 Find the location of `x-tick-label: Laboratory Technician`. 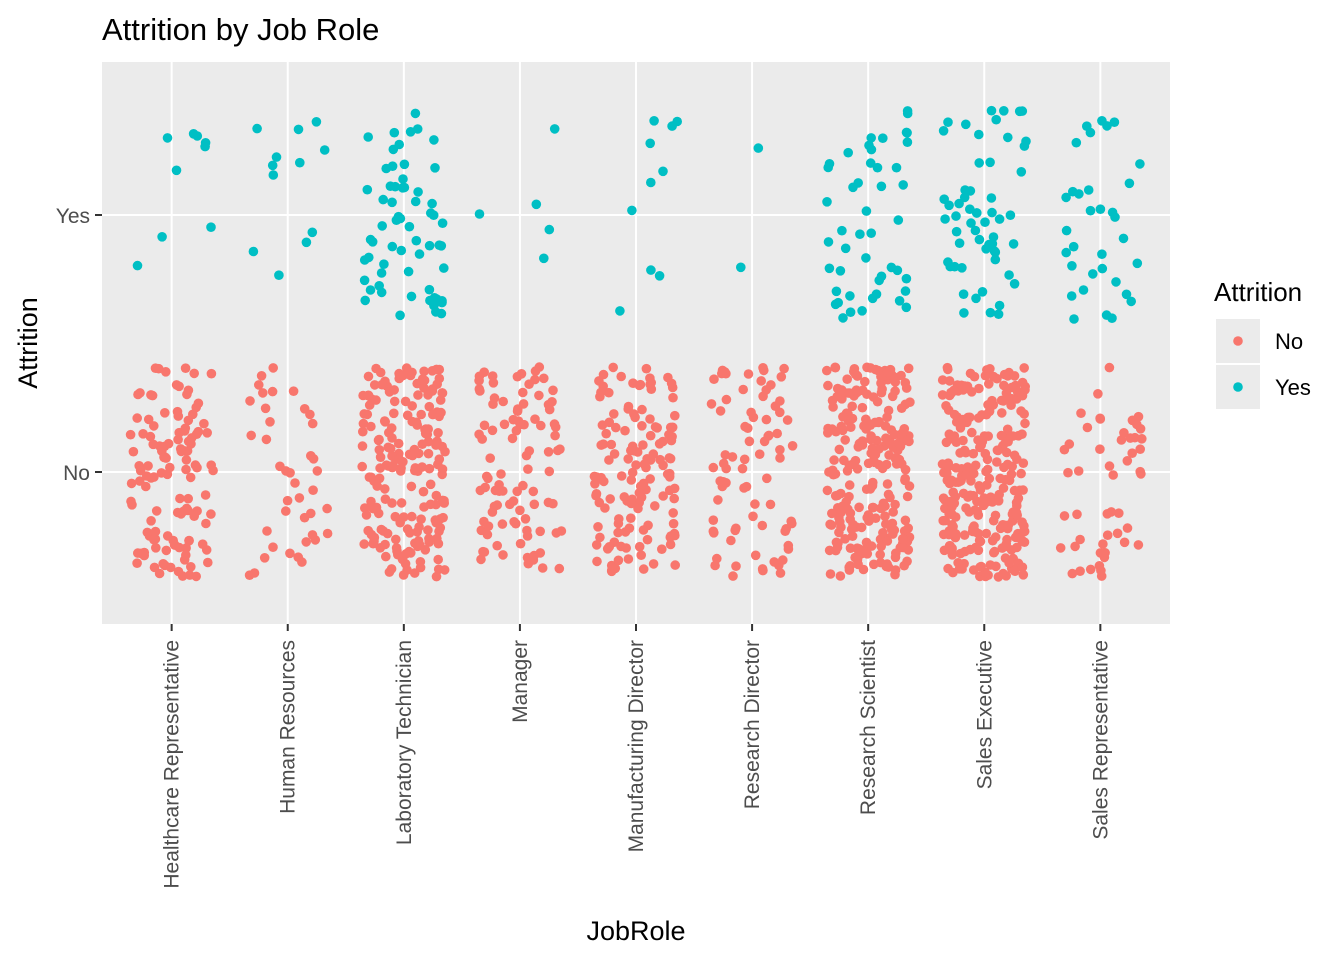

x-tick-label: Laboratory Technician is located at coordinates (404, 742).